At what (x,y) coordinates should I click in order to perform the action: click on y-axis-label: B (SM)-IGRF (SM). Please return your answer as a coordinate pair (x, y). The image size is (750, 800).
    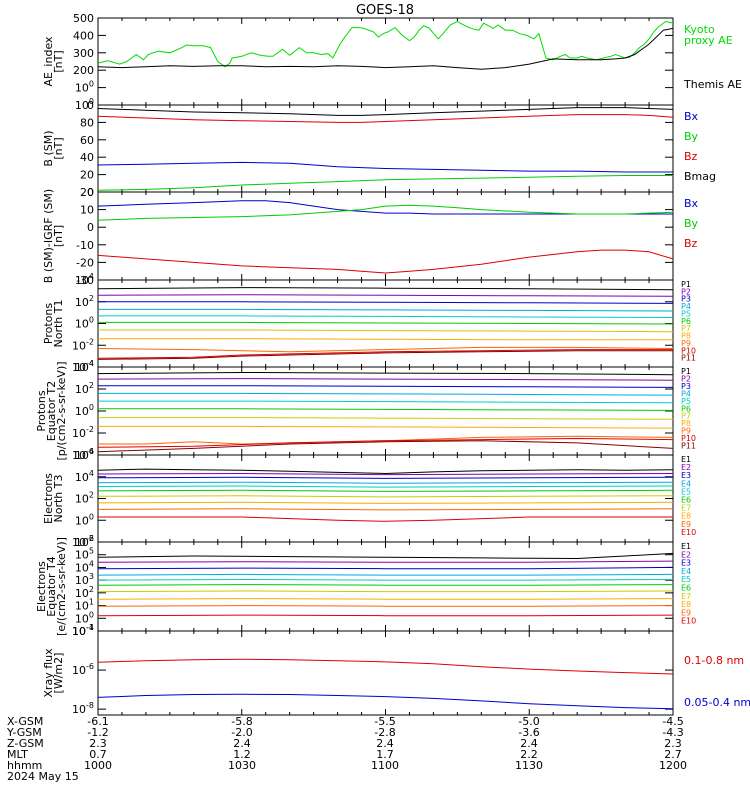
    Looking at the image, I should click on (48, 236).